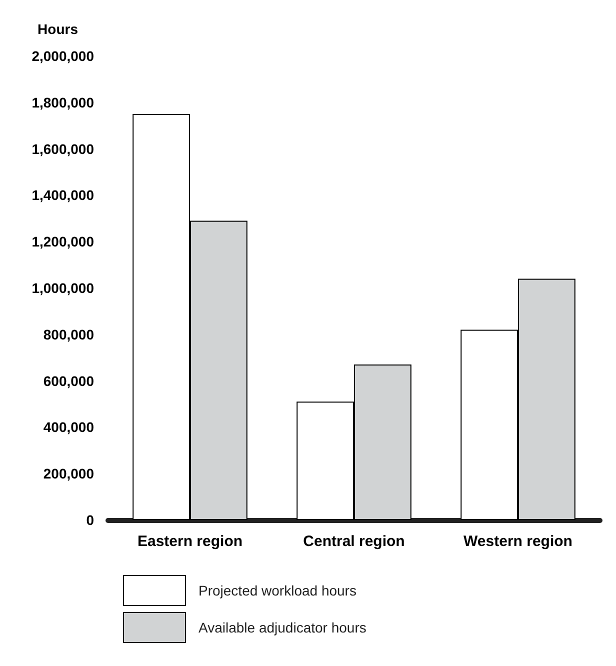  What do you see at coordinates (68, 380) in the screenshot?
I see `y-tick-label: 600,000` at bounding box center [68, 380].